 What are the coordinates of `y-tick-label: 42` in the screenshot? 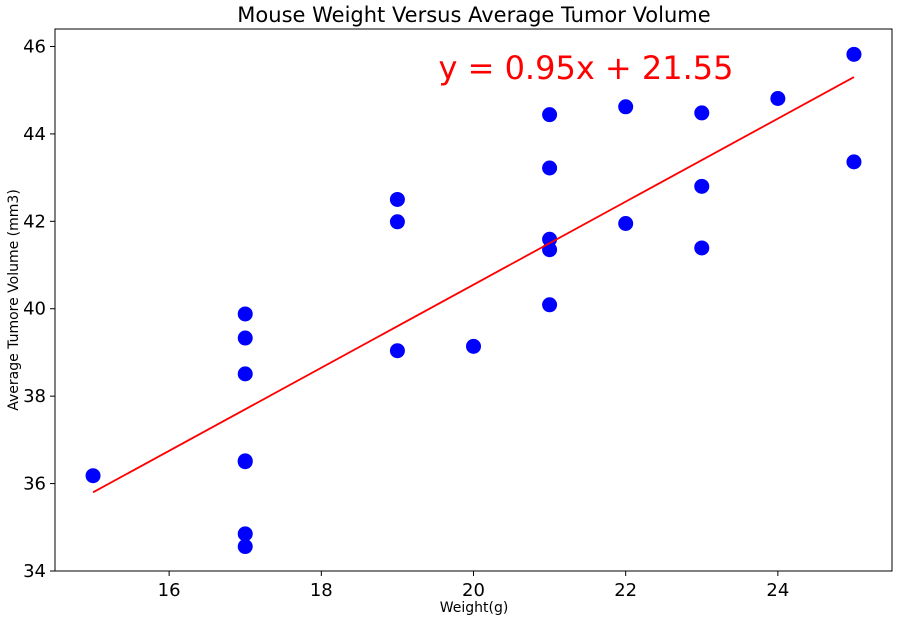 It's located at (34, 221).